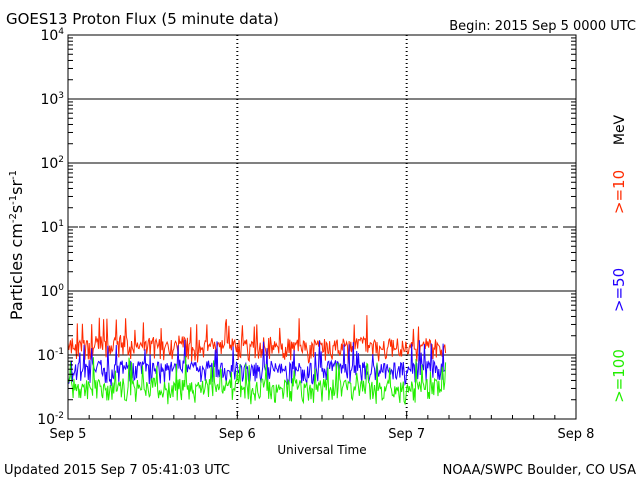 The height and width of the screenshot is (480, 640). Describe the element at coordinates (50, 419) in the screenshot. I see `y-tick-label-0: 10-2` at that location.